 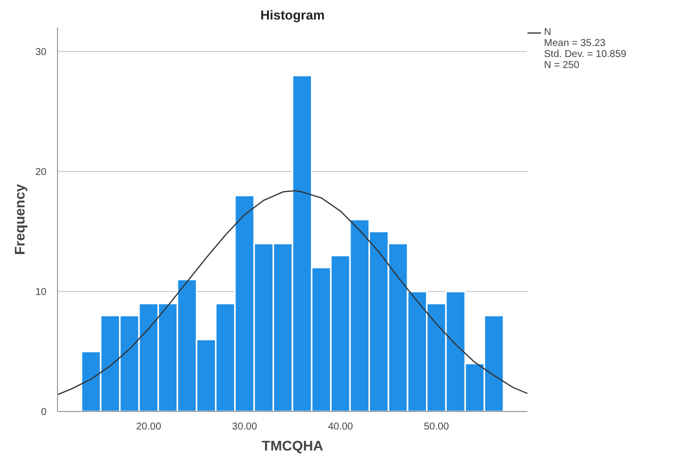 I want to click on chart-title: Histogram, so click(x=292, y=15).